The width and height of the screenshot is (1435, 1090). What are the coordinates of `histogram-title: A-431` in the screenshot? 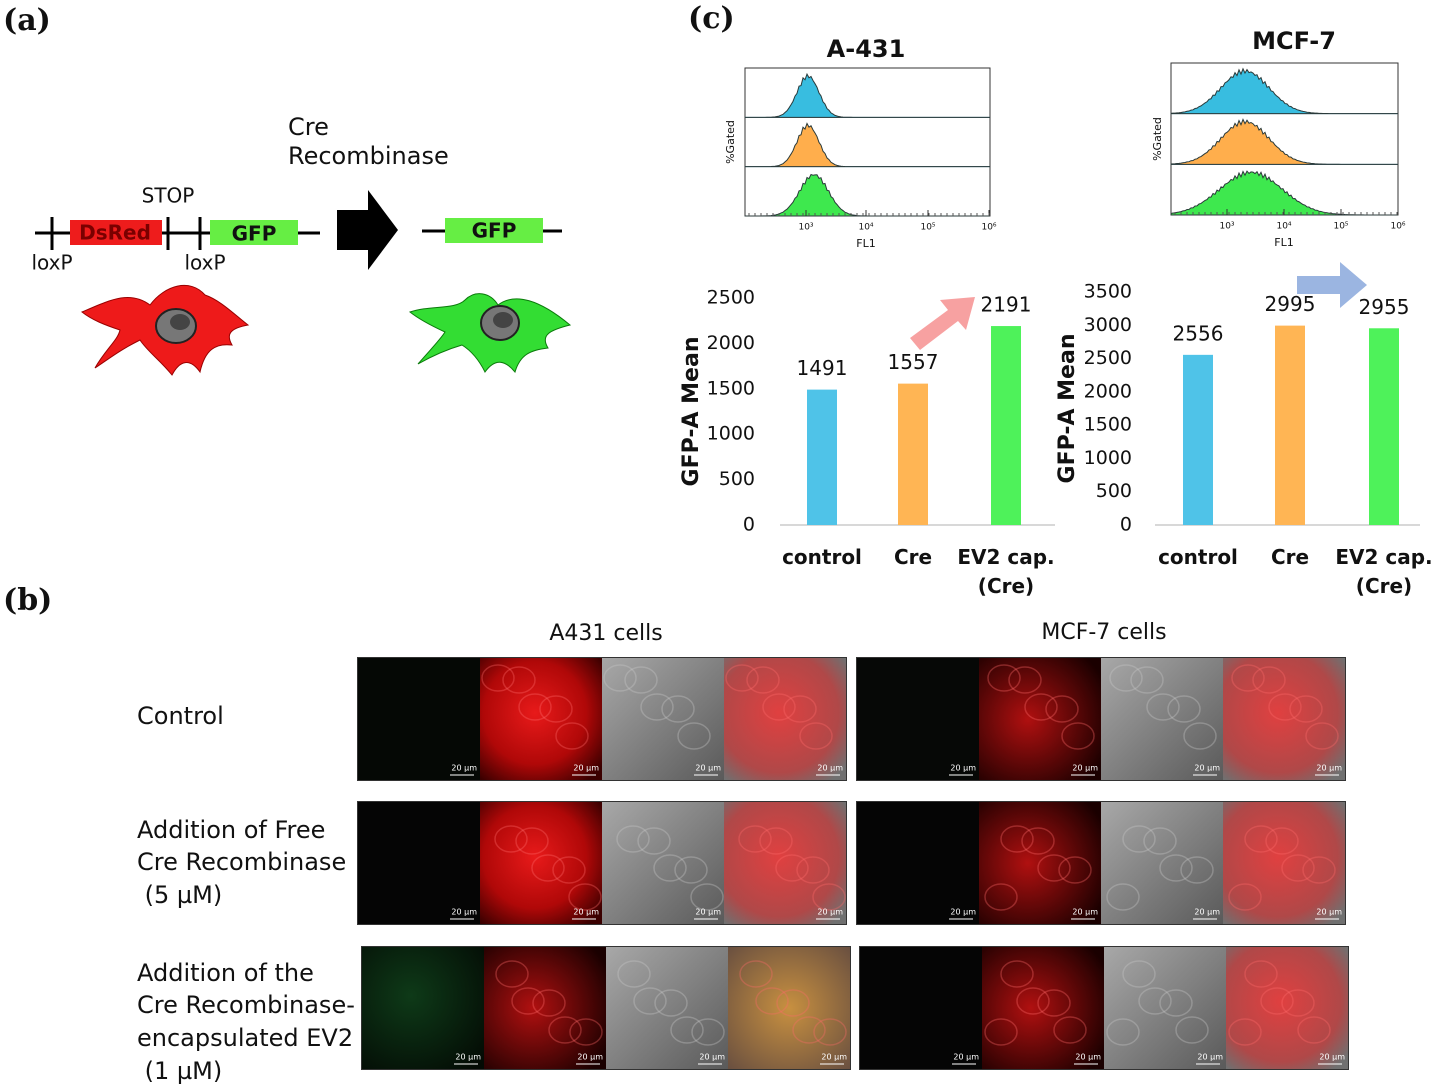 It's located at (866, 49).